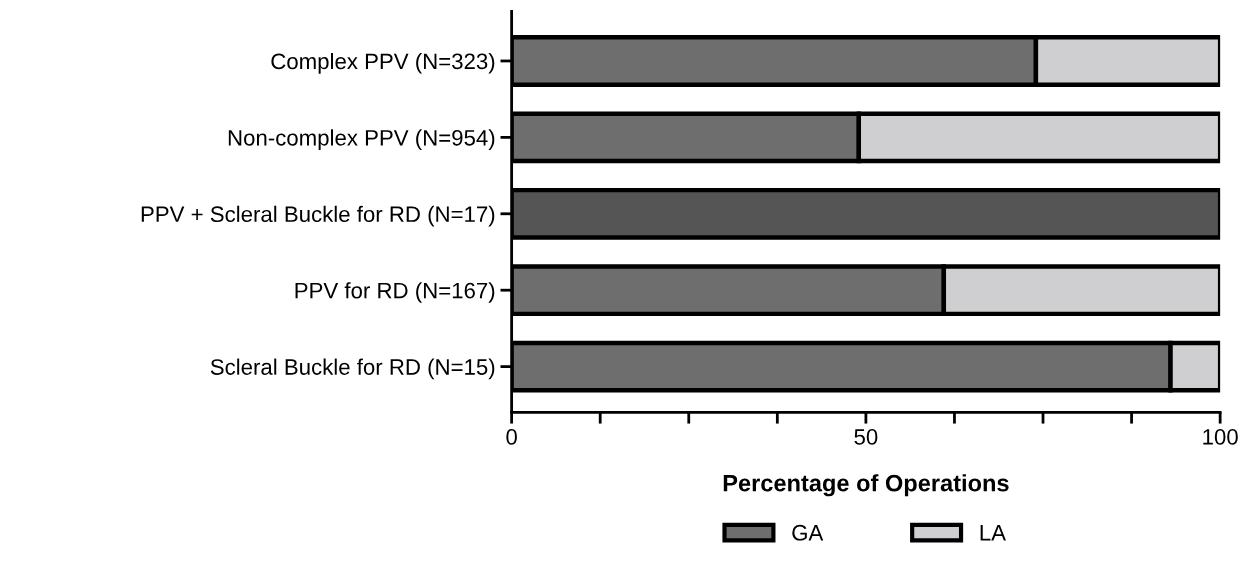 This screenshot has height=565, width=1254. What do you see at coordinates (866, 485) in the screenshot?
I see `x-axis-title: Percentage of Operations` at bounding box center [866, 485].